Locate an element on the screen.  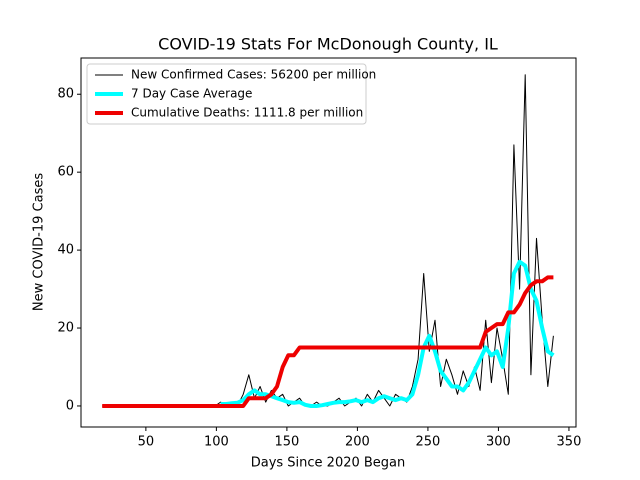
y-tick-label: 20 is located at coordinates (65, 328).